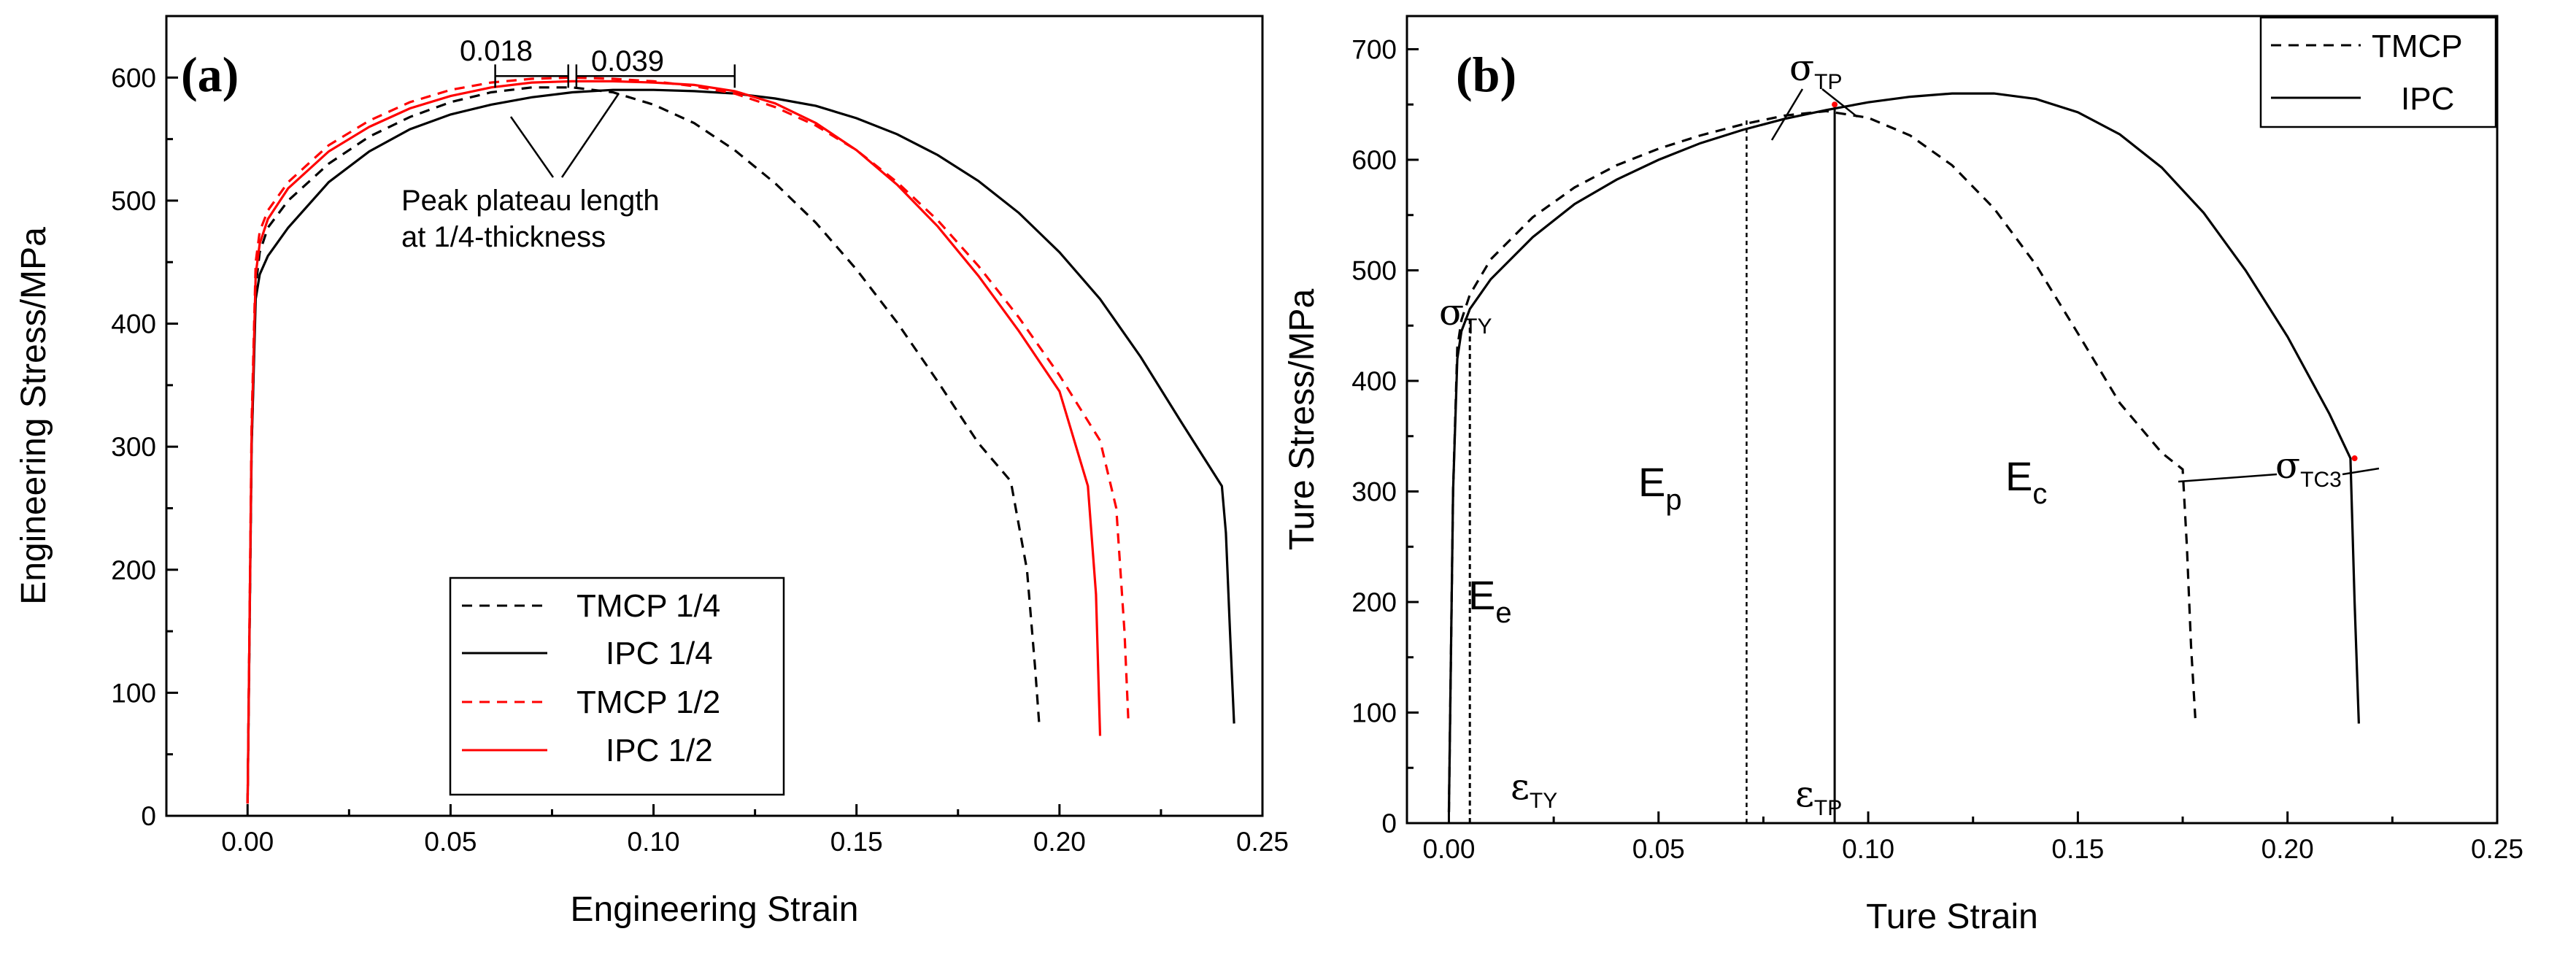  I want to click on bracket-label-1: 0.018, so click(496, 51).